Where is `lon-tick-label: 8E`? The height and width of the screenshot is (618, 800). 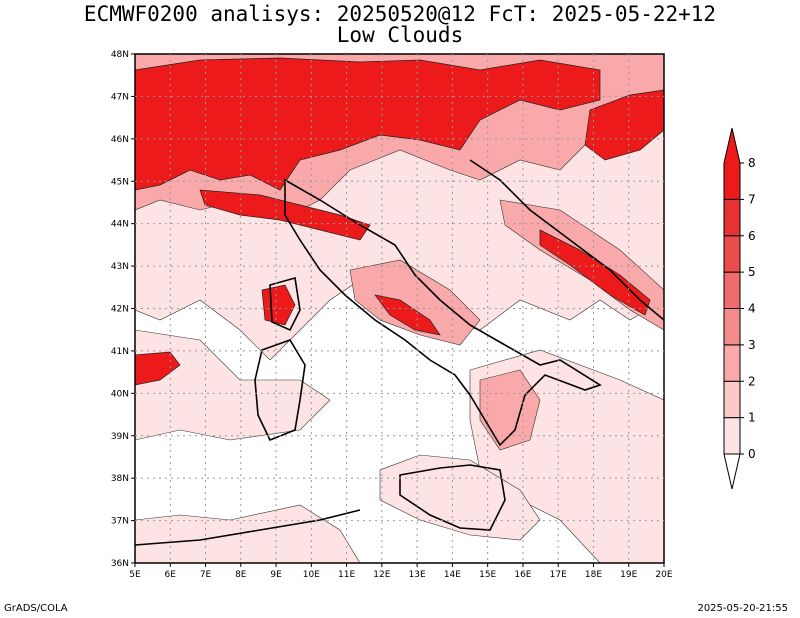 lon-tick-label: 8E is located at coordinates (241, 575).